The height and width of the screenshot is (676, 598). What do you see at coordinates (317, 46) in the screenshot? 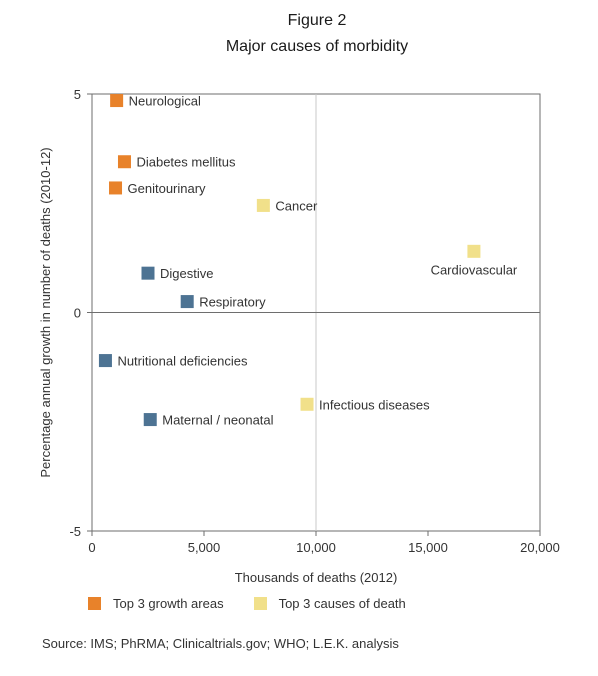
I see `chart-title: Major causes of morbidity` at bounding box center [317, 46].